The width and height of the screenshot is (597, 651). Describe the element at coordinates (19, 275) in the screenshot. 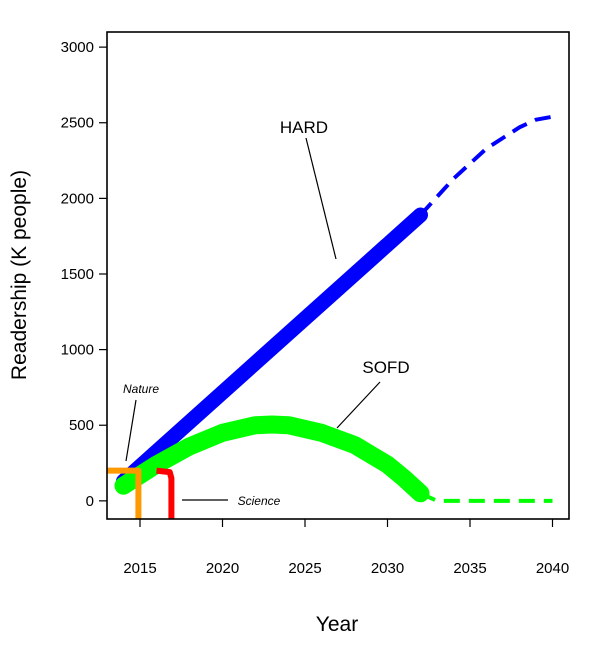

I see `y-axis-title: Readership (K people)` at that location.